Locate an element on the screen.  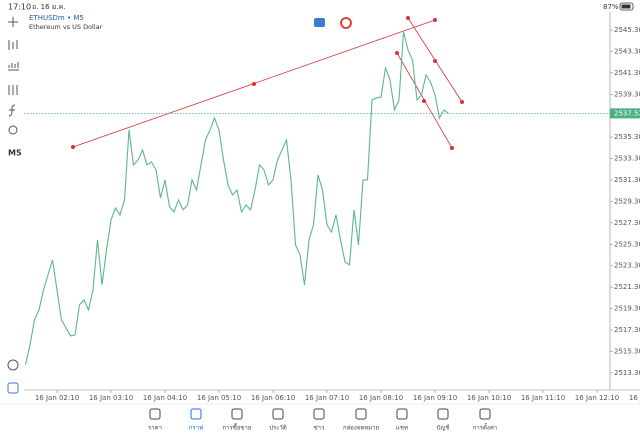
y-tick-label: 2533.30 is located at coordinates (627, 159).